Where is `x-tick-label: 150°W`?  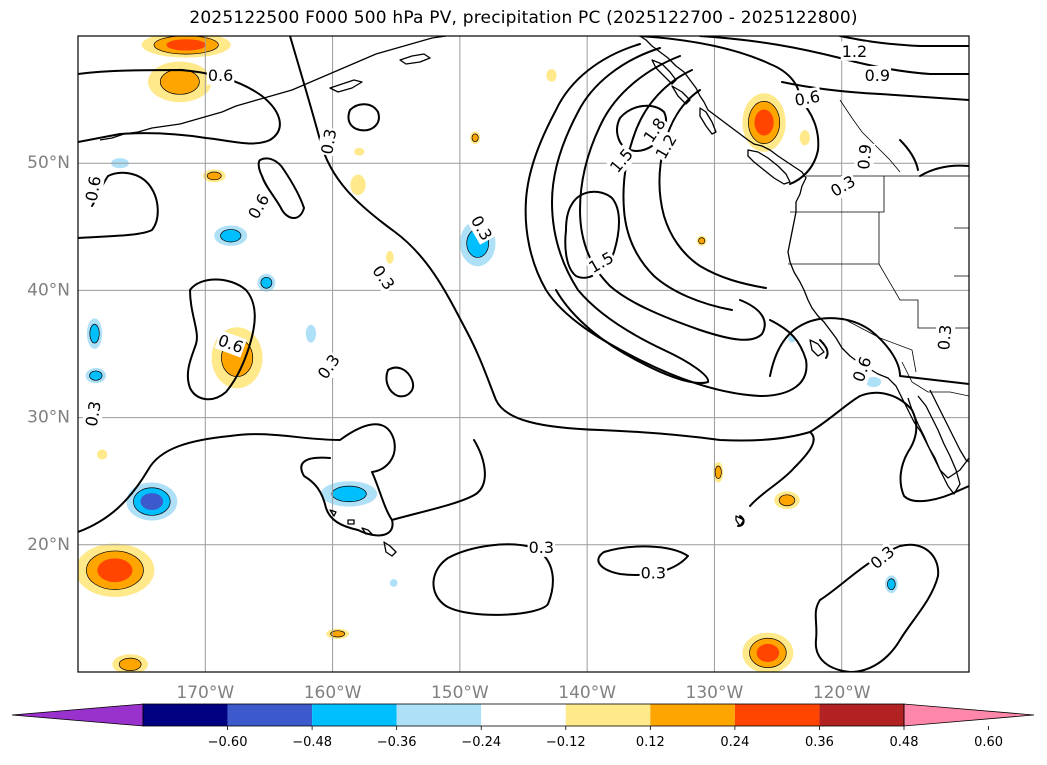
x-tick-label: 150°W is located at coordinates (460, 693).